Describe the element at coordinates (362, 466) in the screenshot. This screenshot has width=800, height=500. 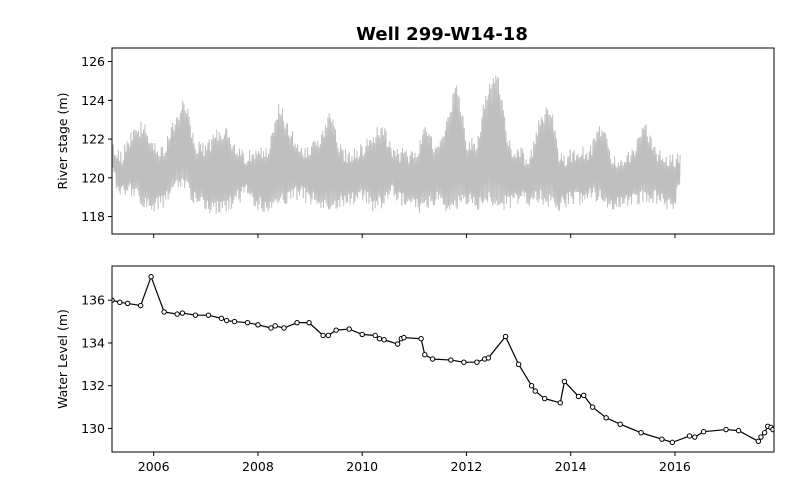
I see `water-level-xtick-label: 2010` at that location.